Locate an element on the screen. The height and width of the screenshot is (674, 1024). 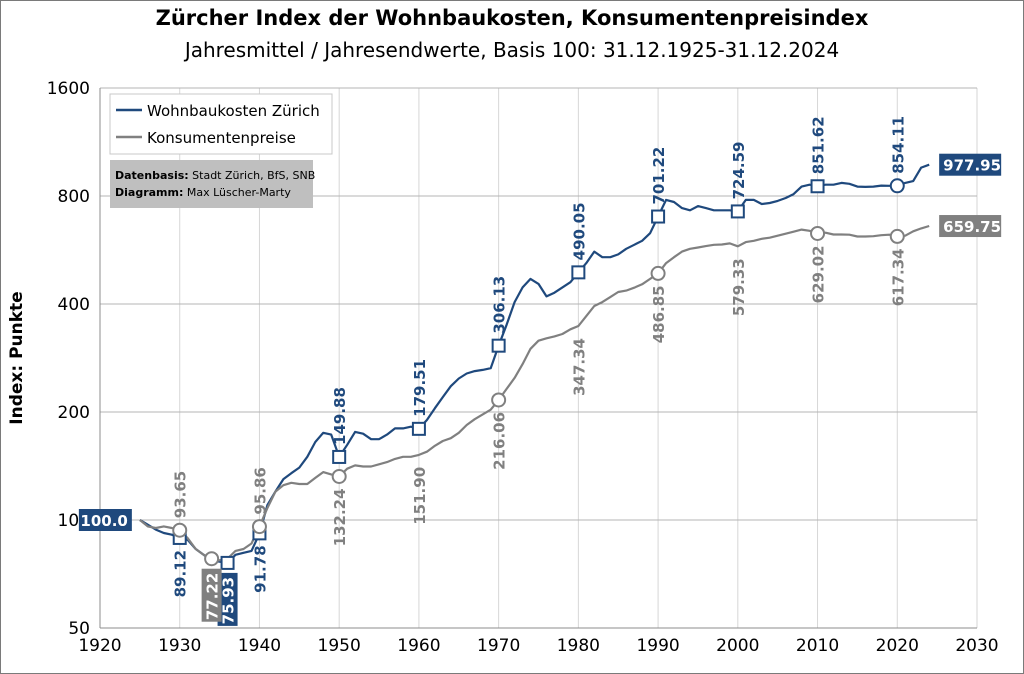
x-tick-label: 2020 is located at coordinates (897, 646).